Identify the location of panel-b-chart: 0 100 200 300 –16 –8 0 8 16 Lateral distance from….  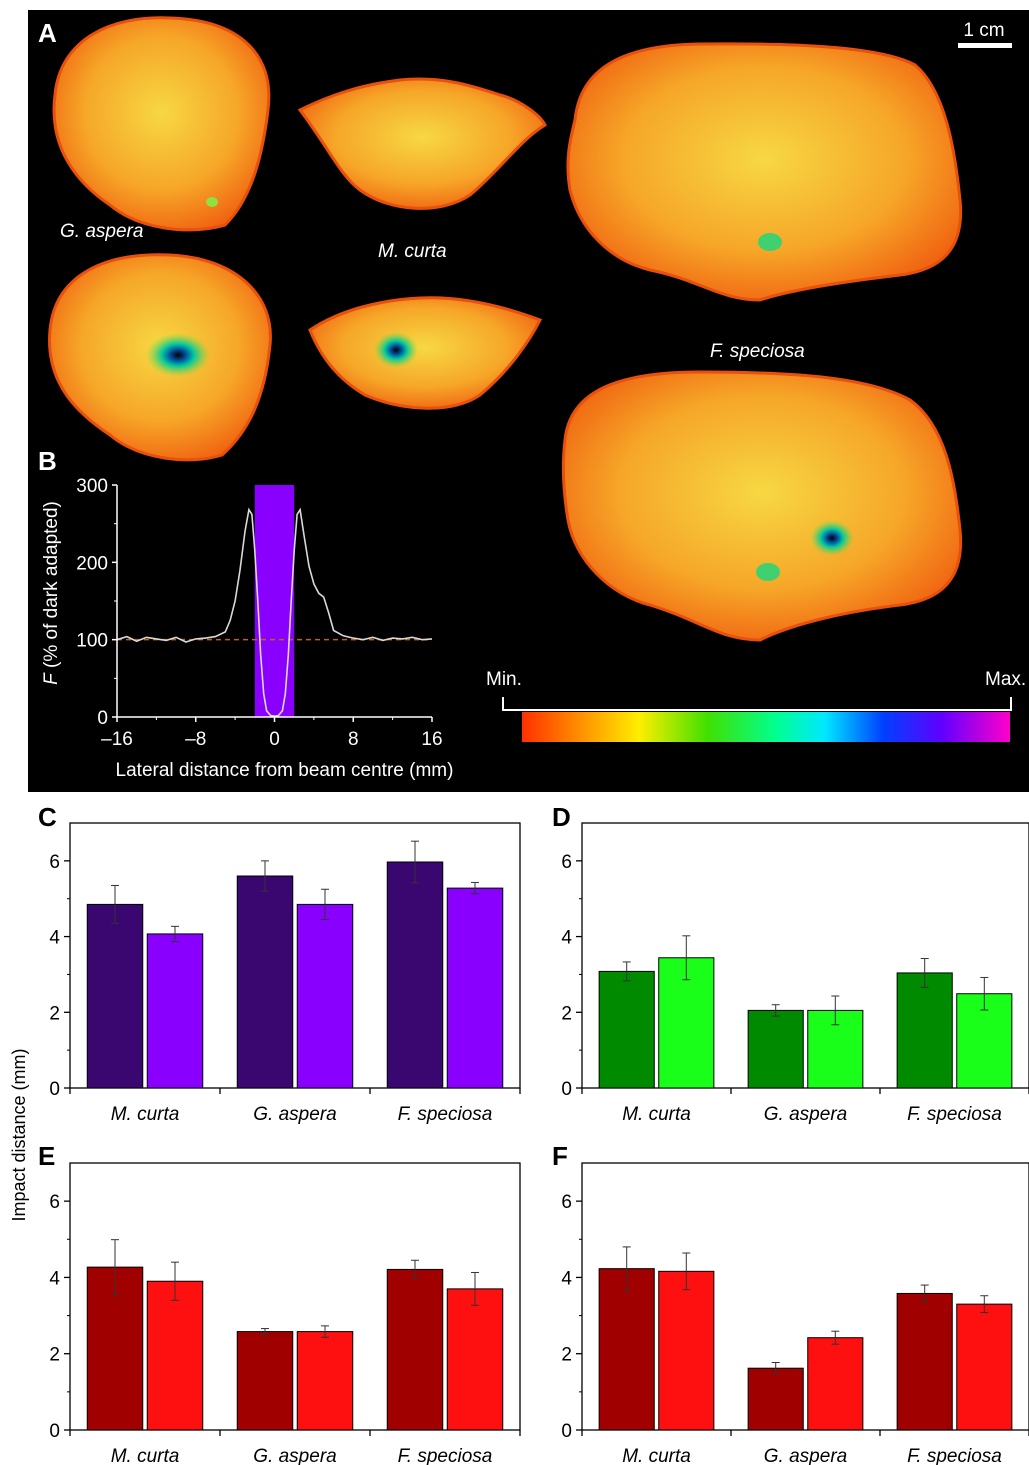
(247, 628).